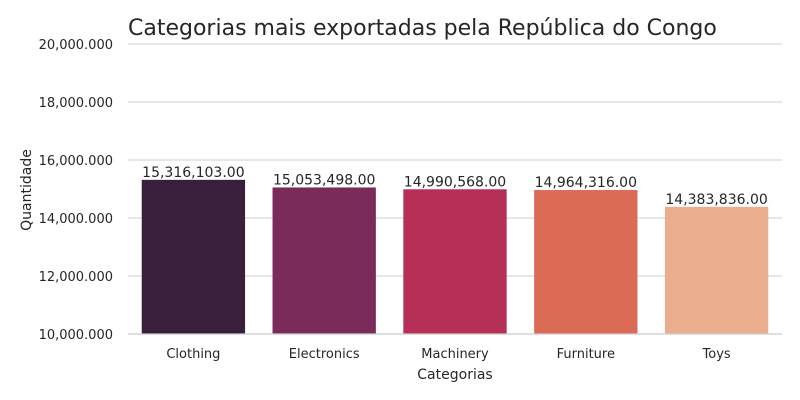 The image size is (800, 400). I want to click on x-tick-label: Machinery, so click(455, 354).